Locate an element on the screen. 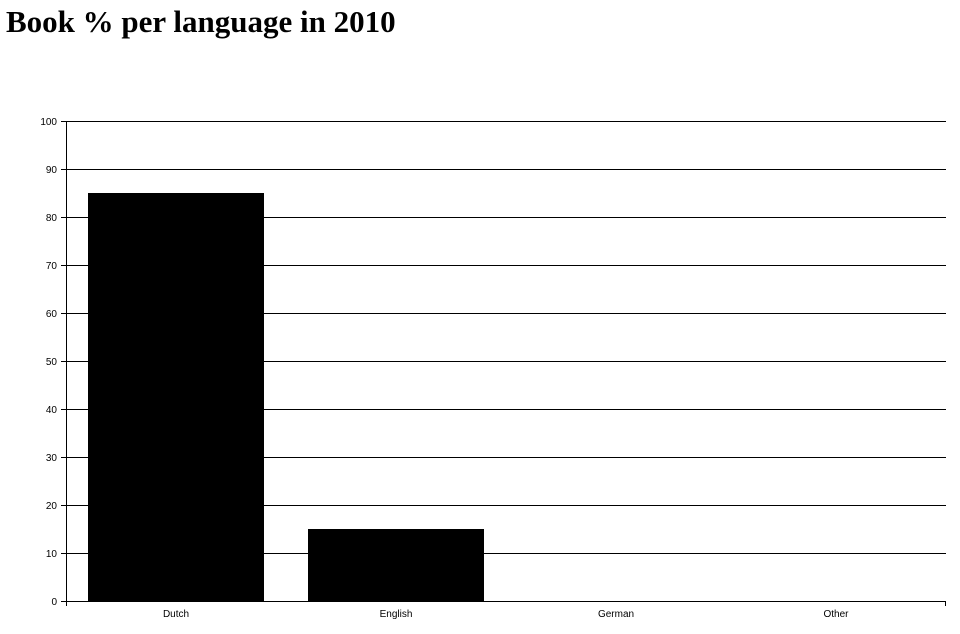  bar-english is located at coordinates (396, 565).